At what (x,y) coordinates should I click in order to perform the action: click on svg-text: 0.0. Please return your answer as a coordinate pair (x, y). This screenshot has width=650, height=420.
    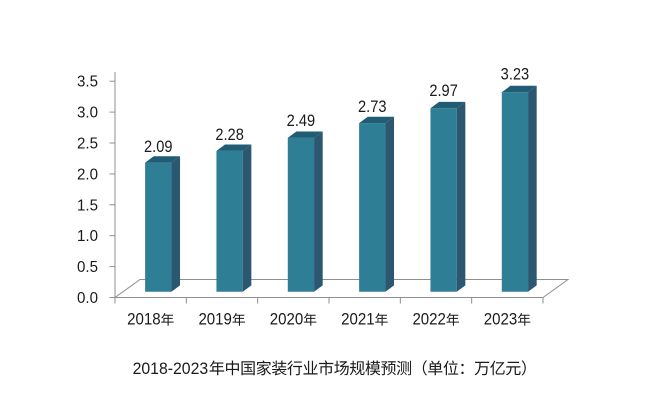
    Looking at the image, I should click on (87, 298).